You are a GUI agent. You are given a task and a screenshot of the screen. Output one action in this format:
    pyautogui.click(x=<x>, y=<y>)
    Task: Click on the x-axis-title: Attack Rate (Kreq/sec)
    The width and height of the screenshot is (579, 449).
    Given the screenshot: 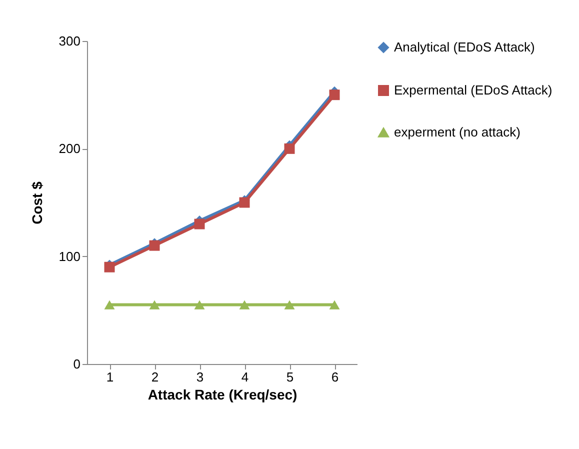 What is the action you would take?
    pyautogui.click(x=223, y=394)
    